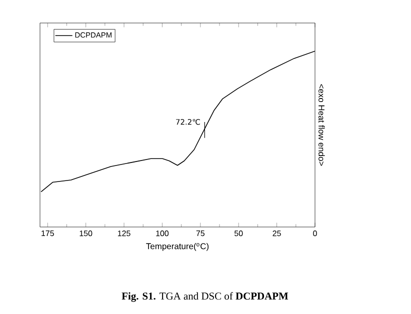 Image resolution: width=411 pixels, height=314 pixels. I want to click on y-axis-title: <exo Heat flow endo>, so click(321, 125).